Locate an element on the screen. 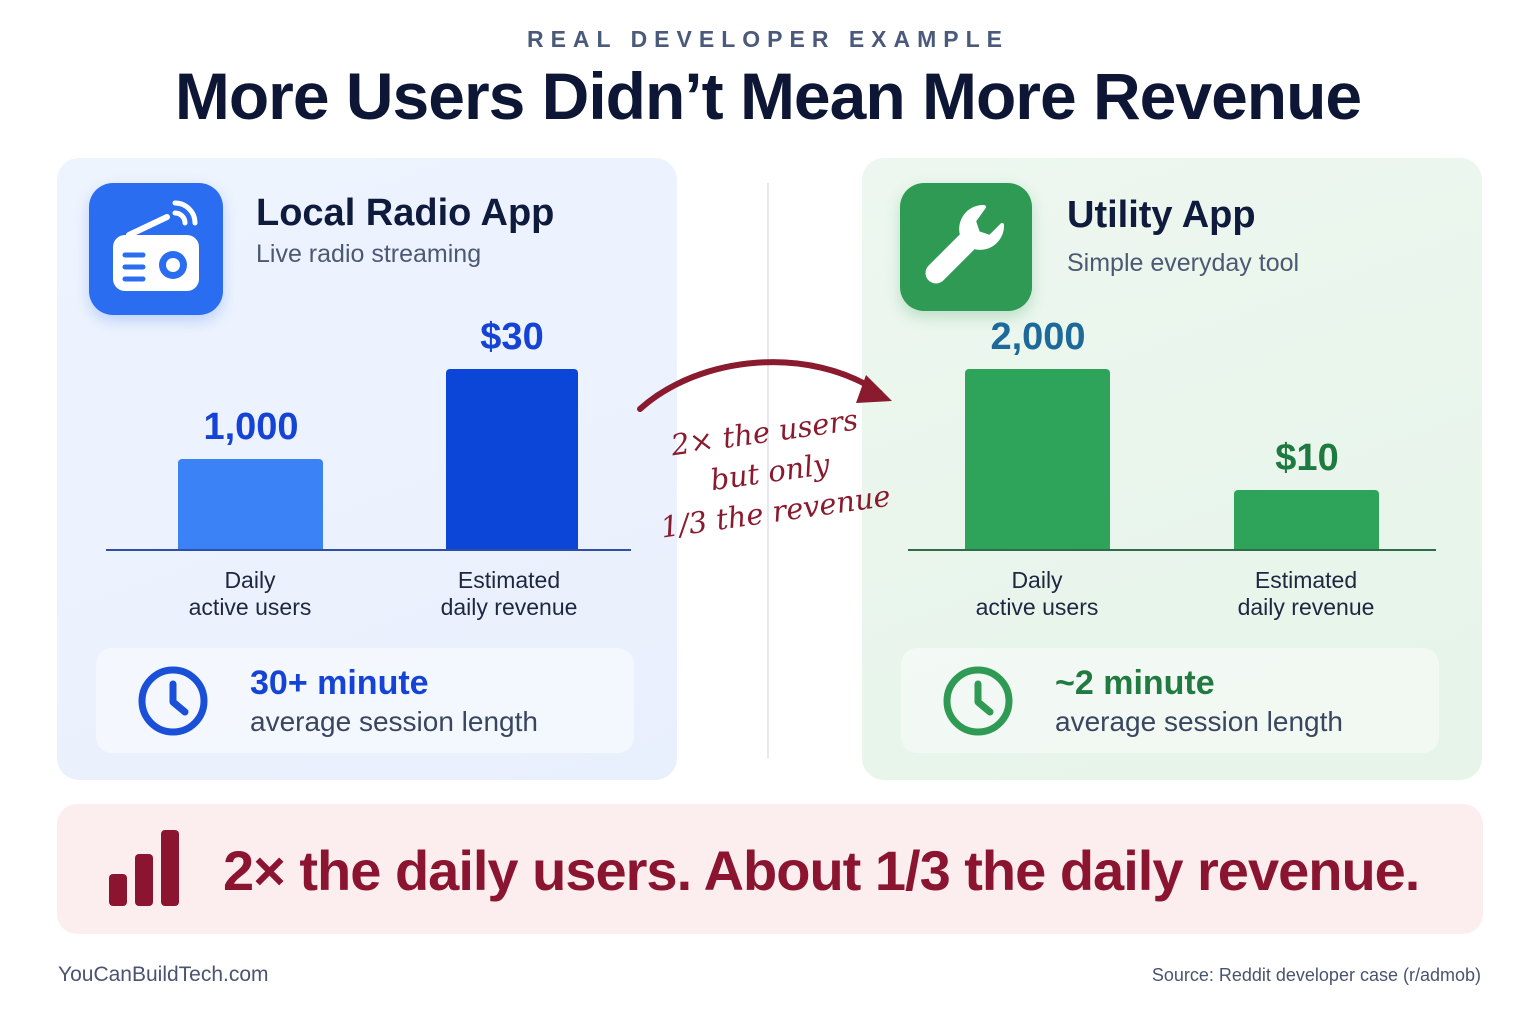 Image resolution: width=1536 pixels, height=1024 pixels. left-chart-baseline is located at coordinates (368, 550).